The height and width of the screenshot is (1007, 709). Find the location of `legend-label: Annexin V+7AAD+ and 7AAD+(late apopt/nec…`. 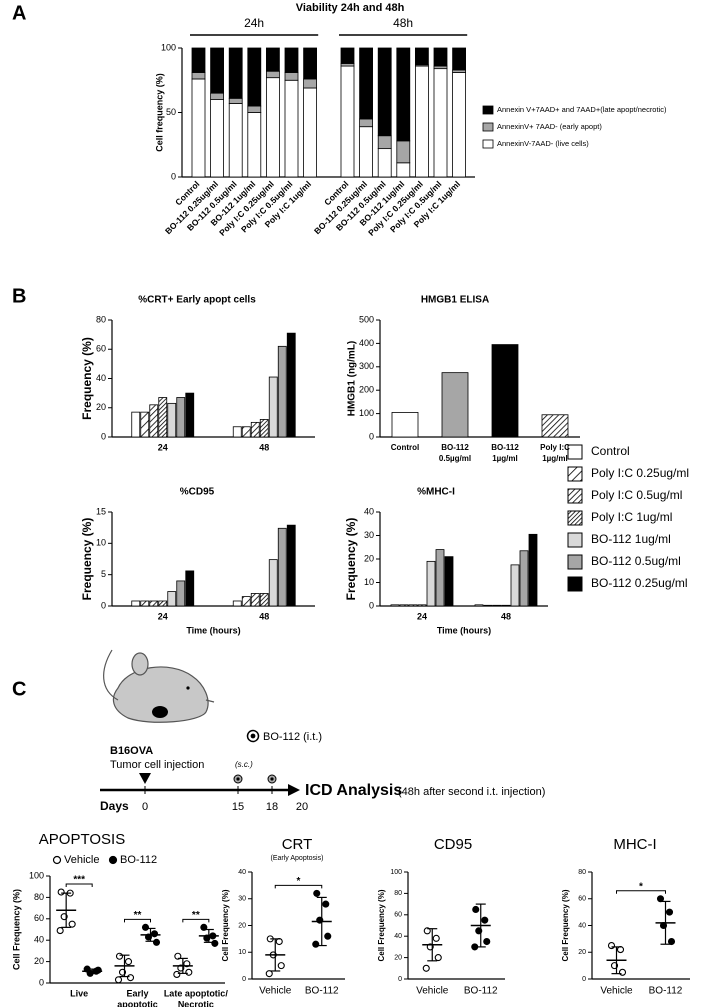

legend-label: Annexin V+7AAD+ and 7AAD+(late apopt/nec… is located at coordinates (582, 109).